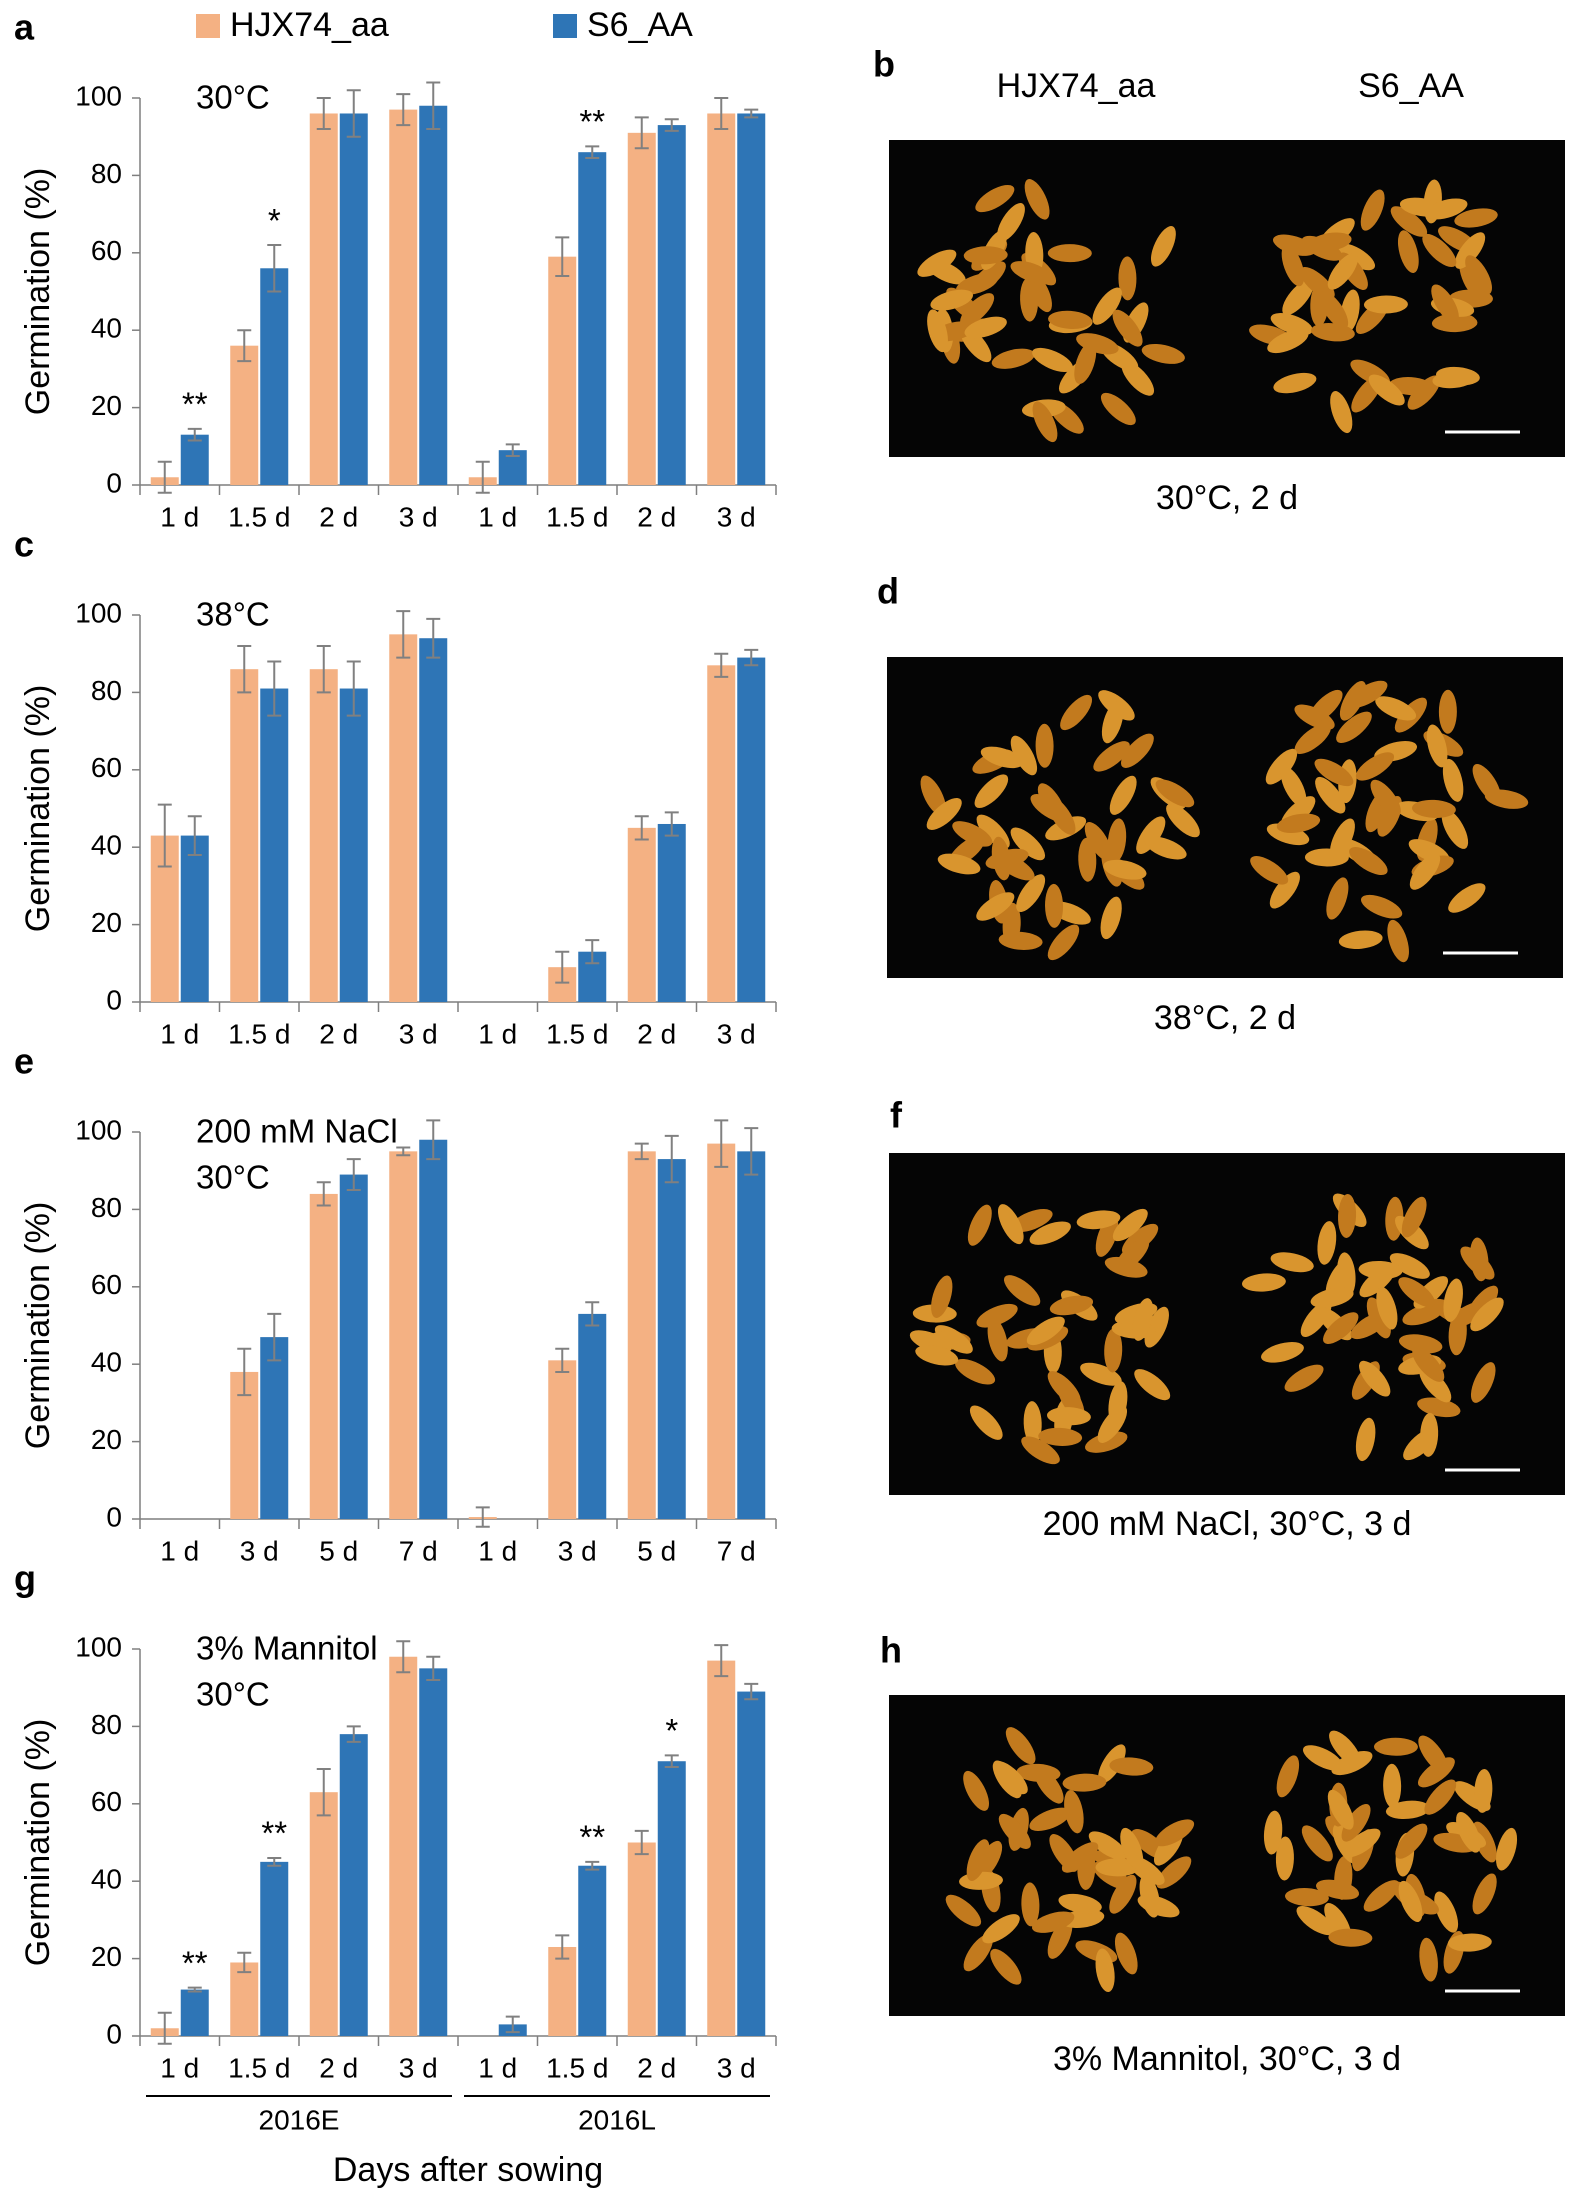 The image size is (1593, 2204). Describe the element at coordinates (114, 999) in the screenshot. I see `y-tick-label: 0` at that location.